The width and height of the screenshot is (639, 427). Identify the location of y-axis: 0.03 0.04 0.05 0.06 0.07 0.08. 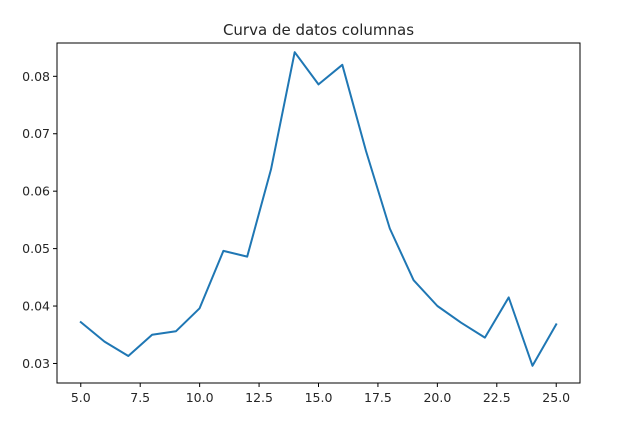
(39, 220).